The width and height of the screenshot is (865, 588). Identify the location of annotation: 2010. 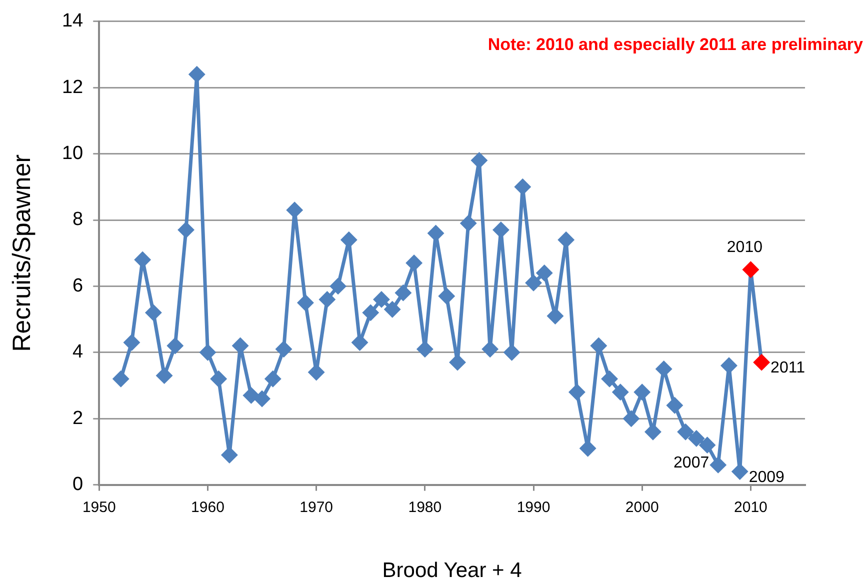
(744, 247).